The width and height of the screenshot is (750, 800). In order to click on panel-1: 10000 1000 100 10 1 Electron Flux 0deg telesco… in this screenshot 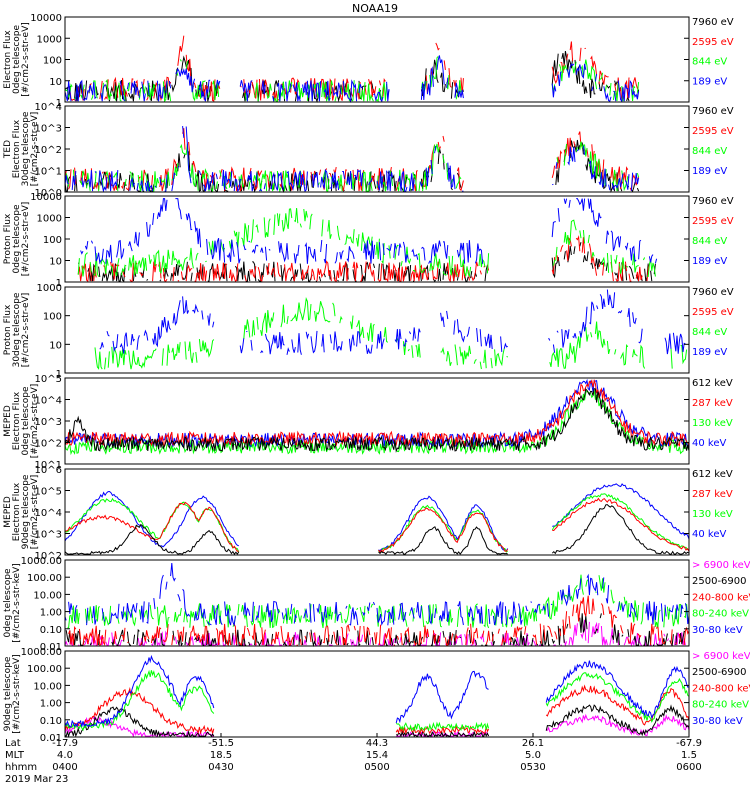, I will do `click(368, 61)`.